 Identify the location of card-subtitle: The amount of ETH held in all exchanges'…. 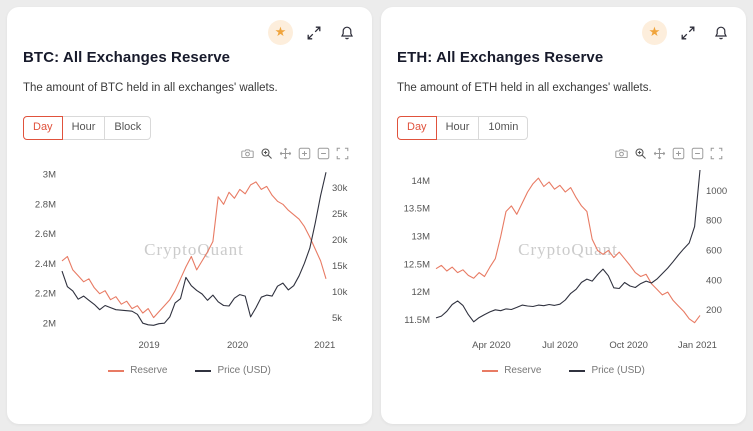
(524, 88).